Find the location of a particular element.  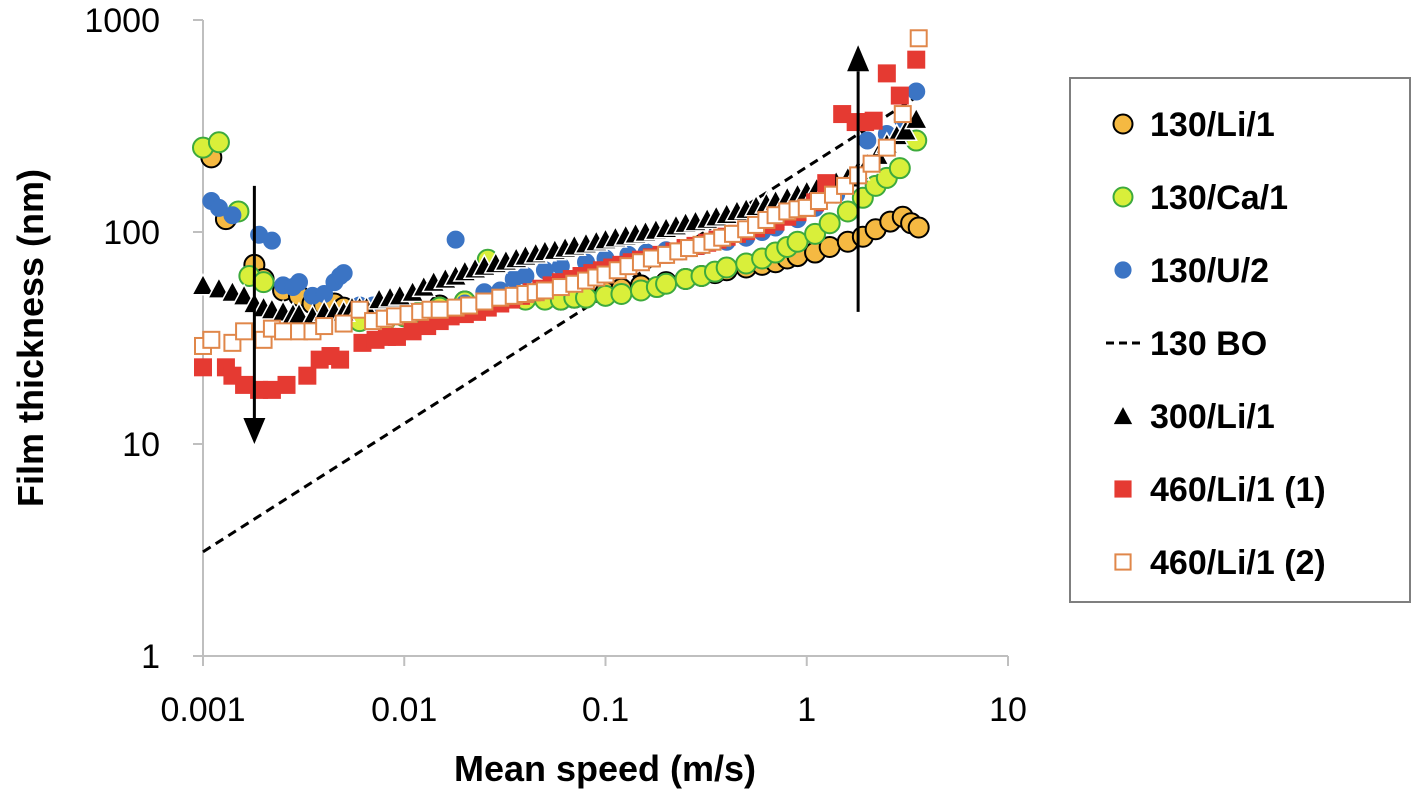

y-axis-title: Film thickness (nm) is located at coordinates (30, 338).